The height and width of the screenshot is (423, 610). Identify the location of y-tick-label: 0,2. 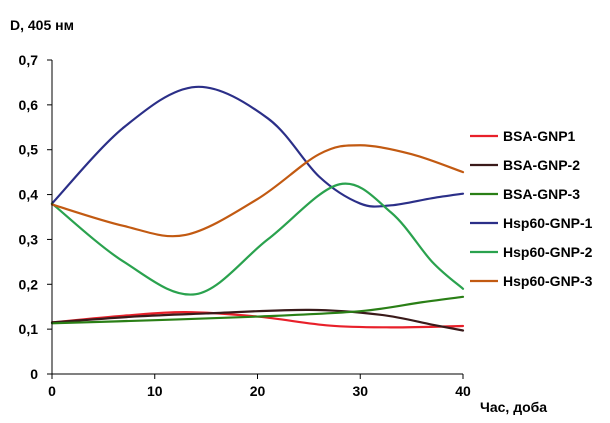
(29, 284).